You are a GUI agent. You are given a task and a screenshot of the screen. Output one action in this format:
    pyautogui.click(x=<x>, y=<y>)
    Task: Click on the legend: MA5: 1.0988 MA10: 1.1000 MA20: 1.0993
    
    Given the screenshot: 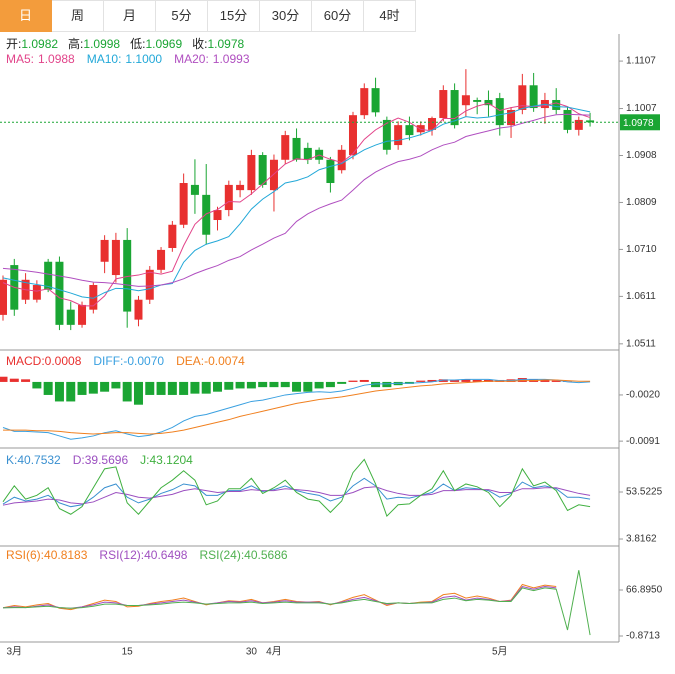 What is the action you would take?
    pyautogui.click(x=128, y=59)
    